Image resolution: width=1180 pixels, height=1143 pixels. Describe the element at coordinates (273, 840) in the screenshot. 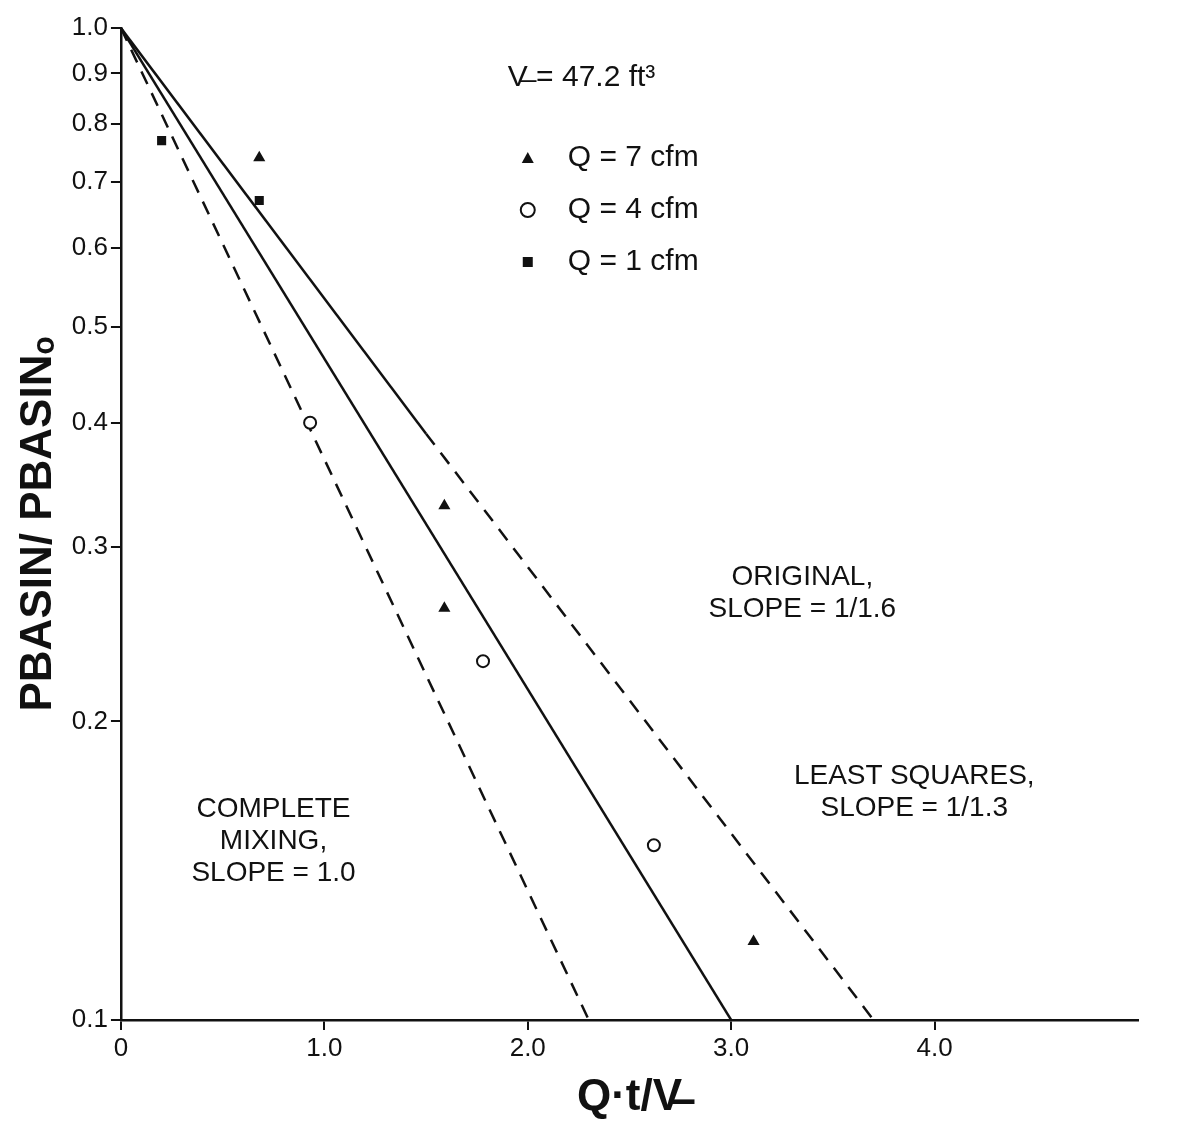

I see `annotation: COMPLETE MIXING, SLOPE = 1.0` at that location.